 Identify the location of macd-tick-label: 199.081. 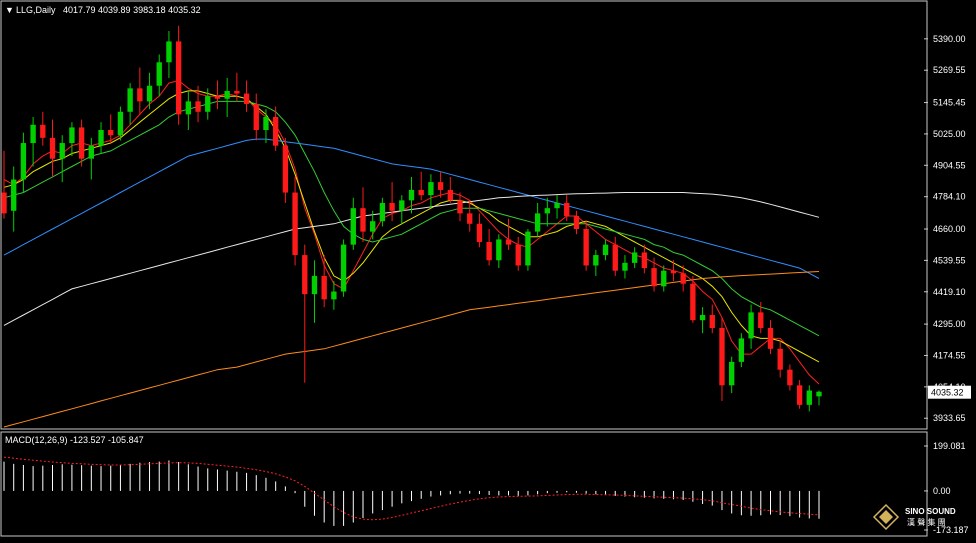
(949, 446).